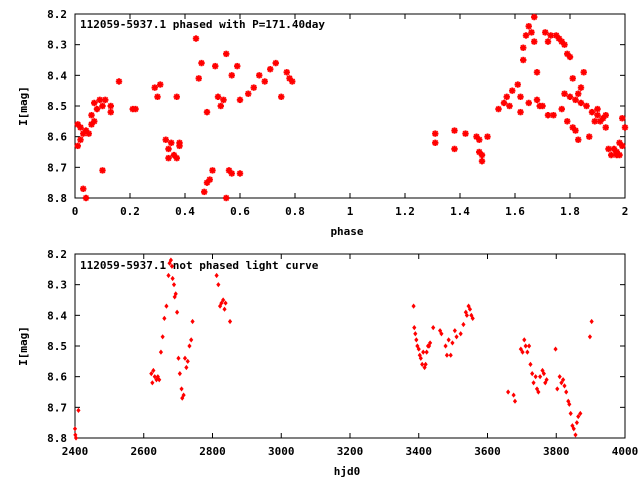  Describe the element at coordinates (23, 346) in the screenshot. I see `y-axis-label: I[mag]` at that location.